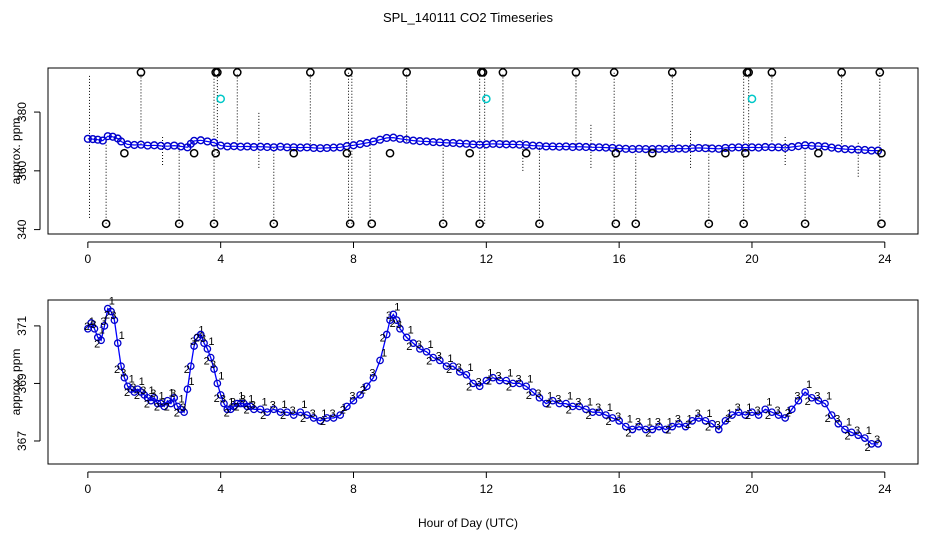 This screenshot has height=540, width=936. I want to click on co2-line, so click(483, 143).